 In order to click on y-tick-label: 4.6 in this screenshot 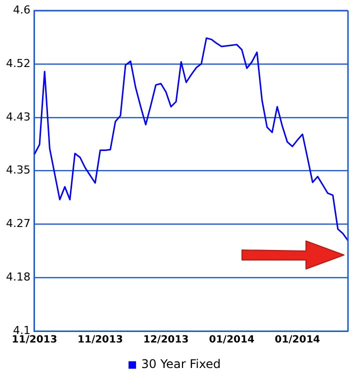, I will do `click(21, 9)`.